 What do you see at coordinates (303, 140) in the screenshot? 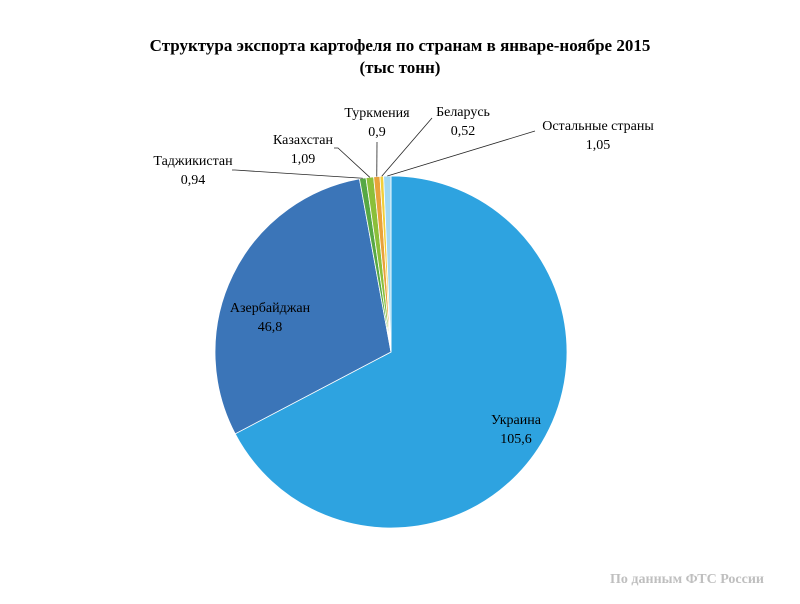
I see `slice-label-3: Казахстан` at bounding box center [303, 140].